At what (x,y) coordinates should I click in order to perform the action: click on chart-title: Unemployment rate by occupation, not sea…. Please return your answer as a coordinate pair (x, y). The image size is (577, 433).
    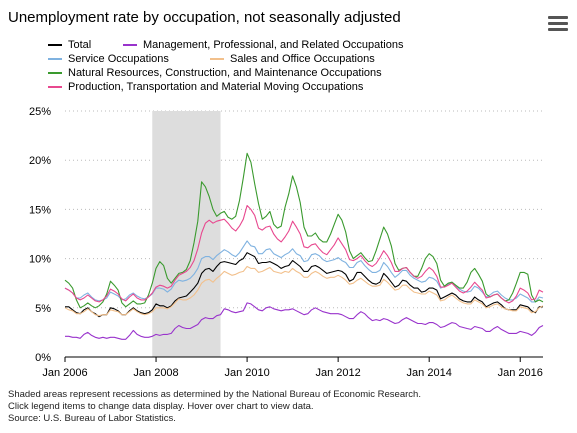
    Looking at the image, I should click on (204, 17).